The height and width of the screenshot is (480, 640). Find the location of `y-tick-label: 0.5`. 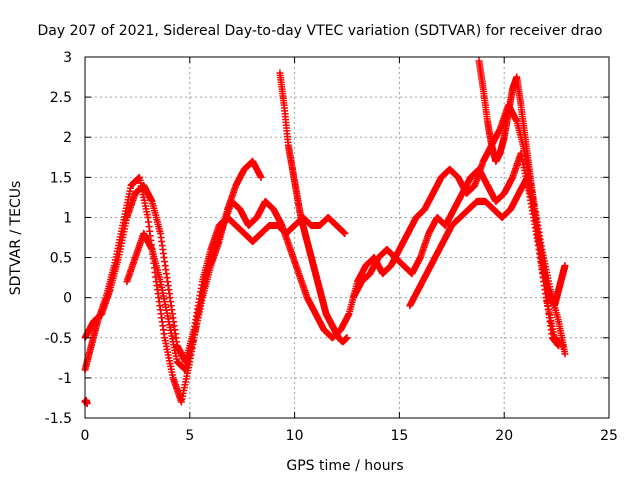

y-tick-label: 0.5 is located at coordinates (61, 259).